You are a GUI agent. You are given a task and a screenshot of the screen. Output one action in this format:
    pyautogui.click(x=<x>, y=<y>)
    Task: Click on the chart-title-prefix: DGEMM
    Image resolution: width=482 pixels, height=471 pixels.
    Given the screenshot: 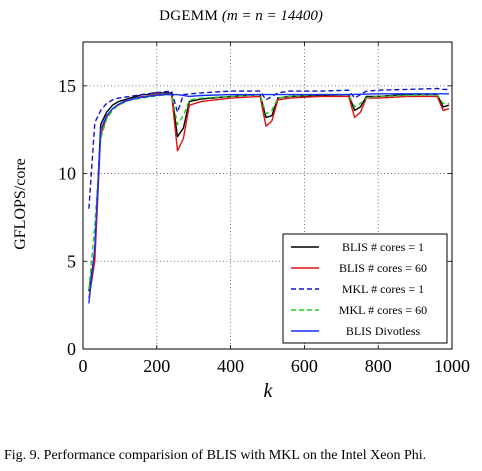 What is the action you would take?
    pyautogui.click(x=189, y=16)
    